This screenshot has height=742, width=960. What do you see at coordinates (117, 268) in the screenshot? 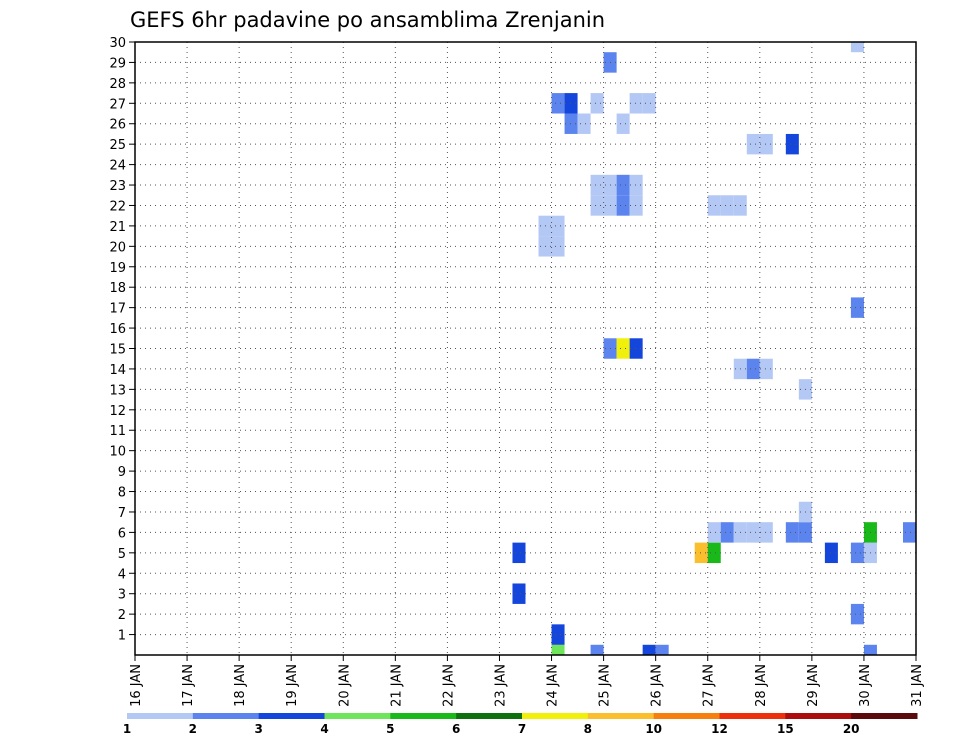
I see `y-tick-label: 19` at bounding box center [117, 268].